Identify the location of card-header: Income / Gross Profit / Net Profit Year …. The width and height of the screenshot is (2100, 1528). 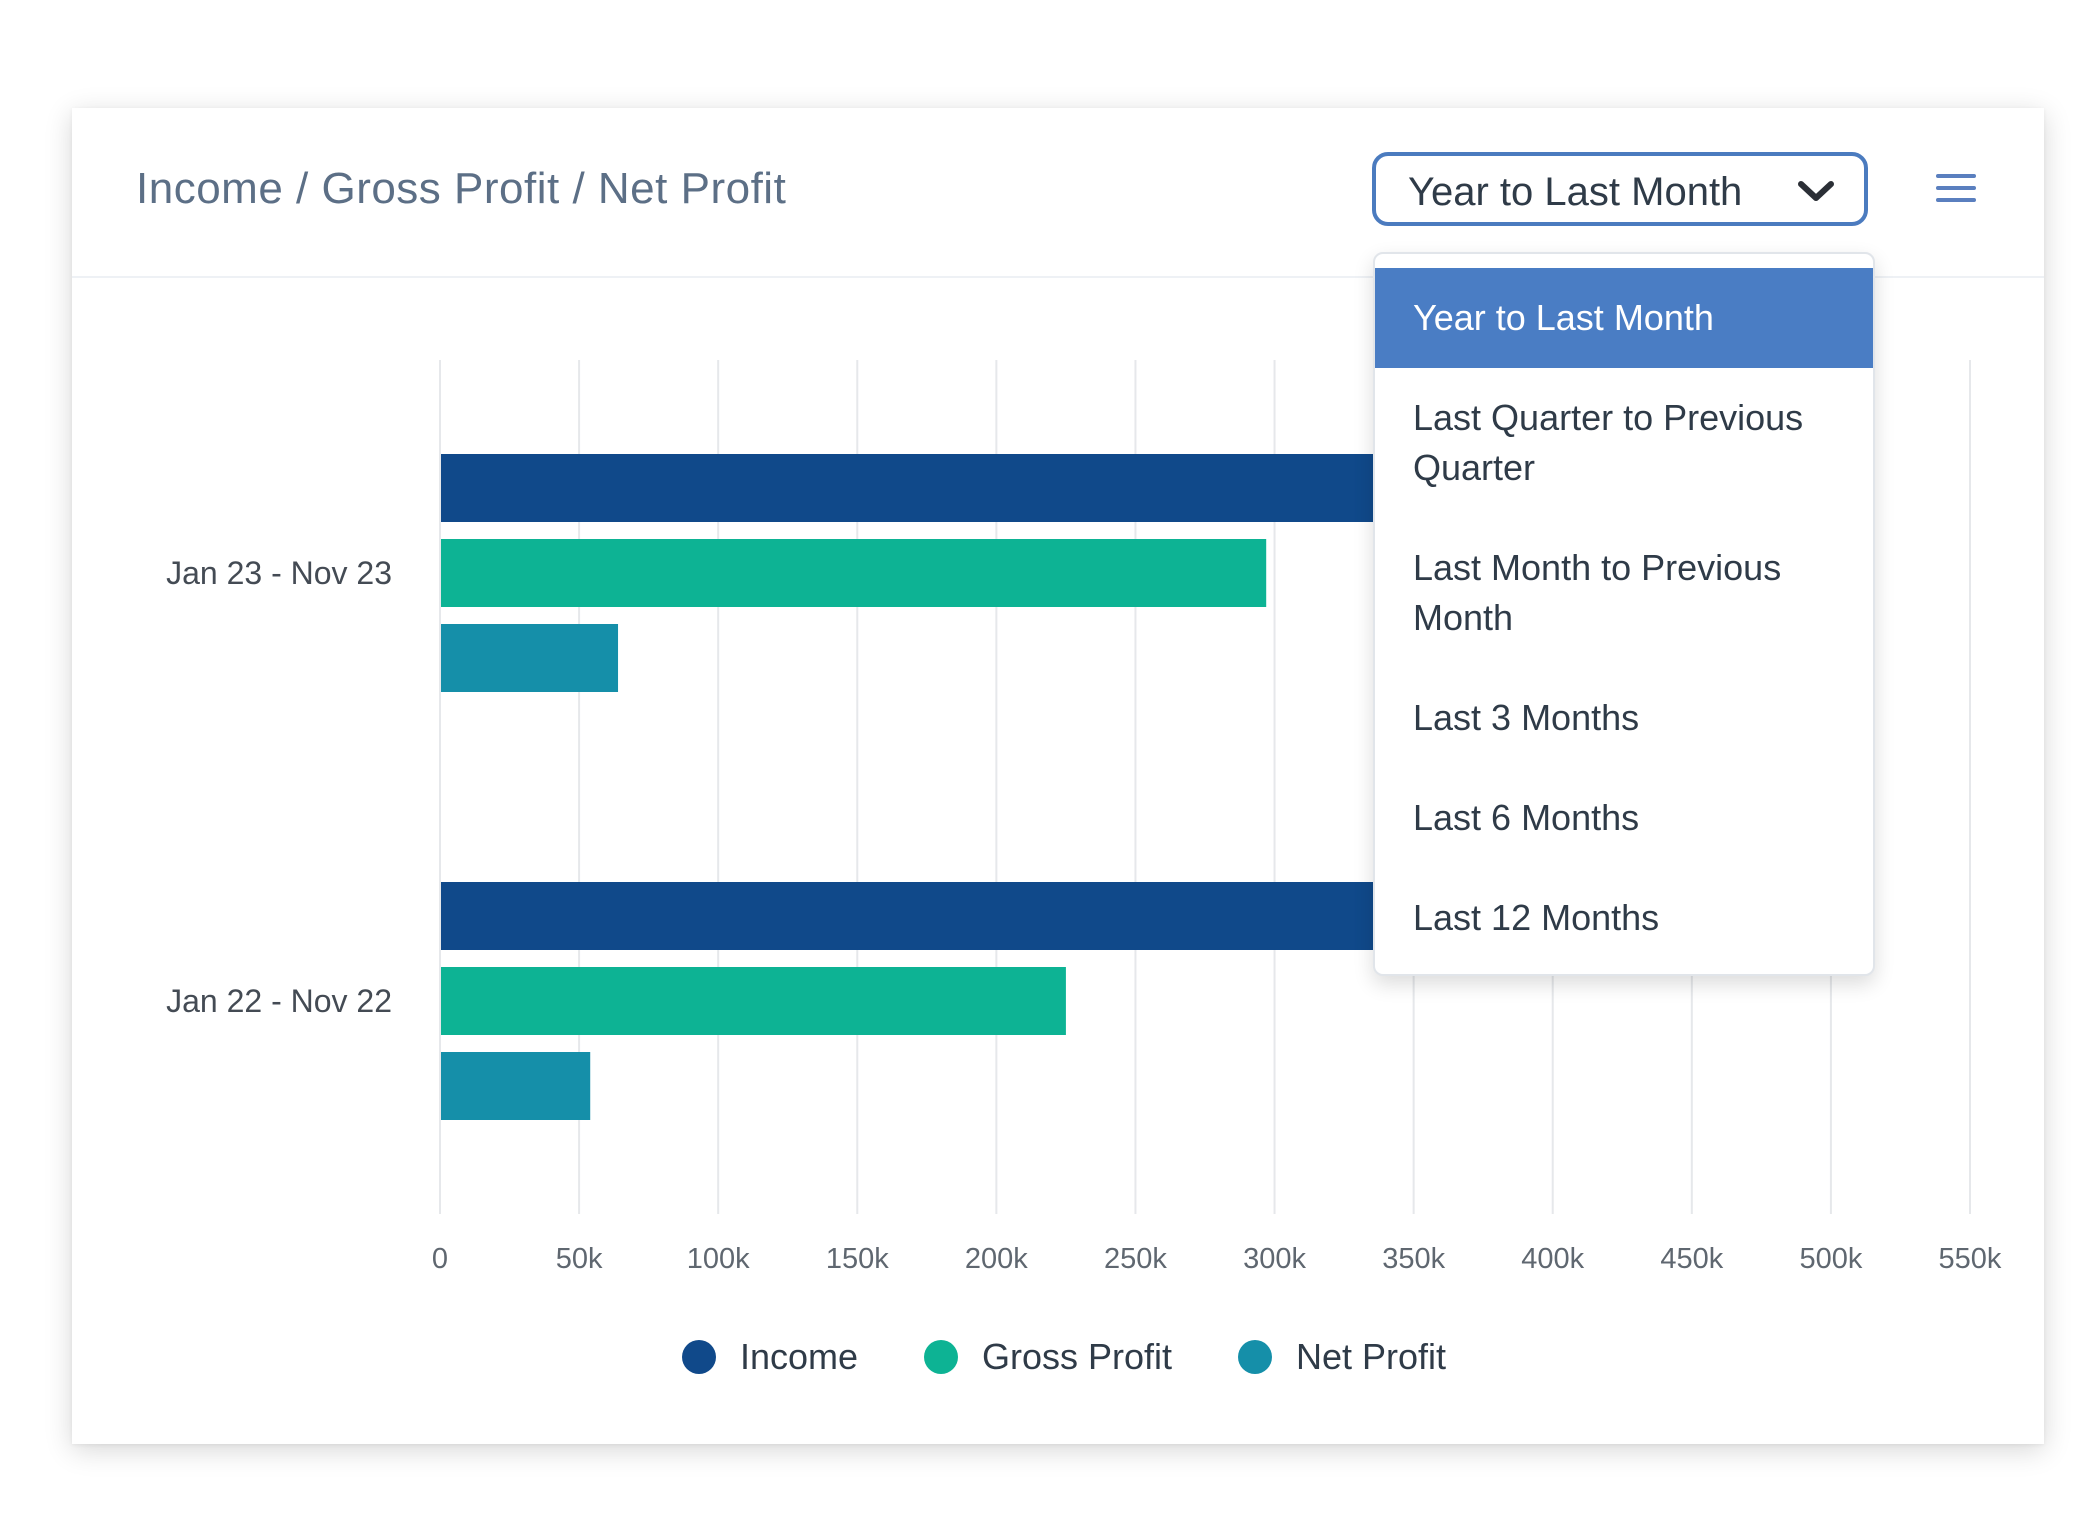
(1058, 193).